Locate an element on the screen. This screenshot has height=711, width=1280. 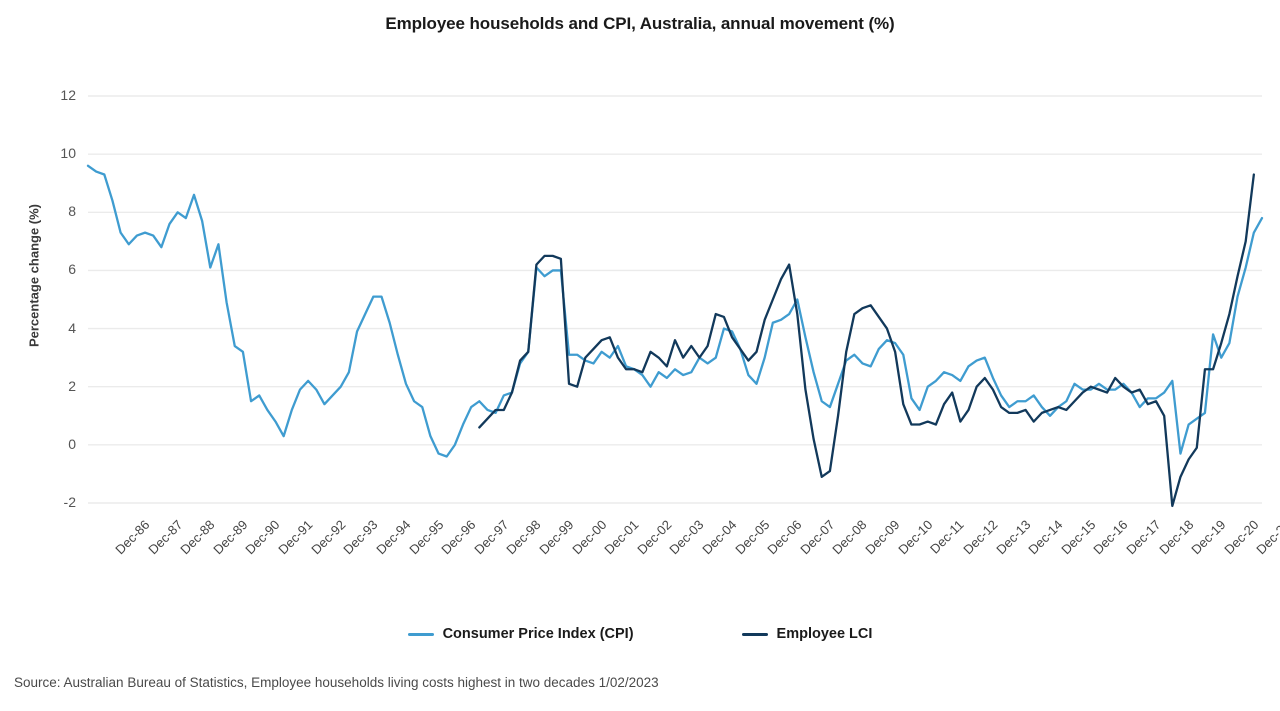
y-tick-label: 2 is located at coordinates (72, 385).